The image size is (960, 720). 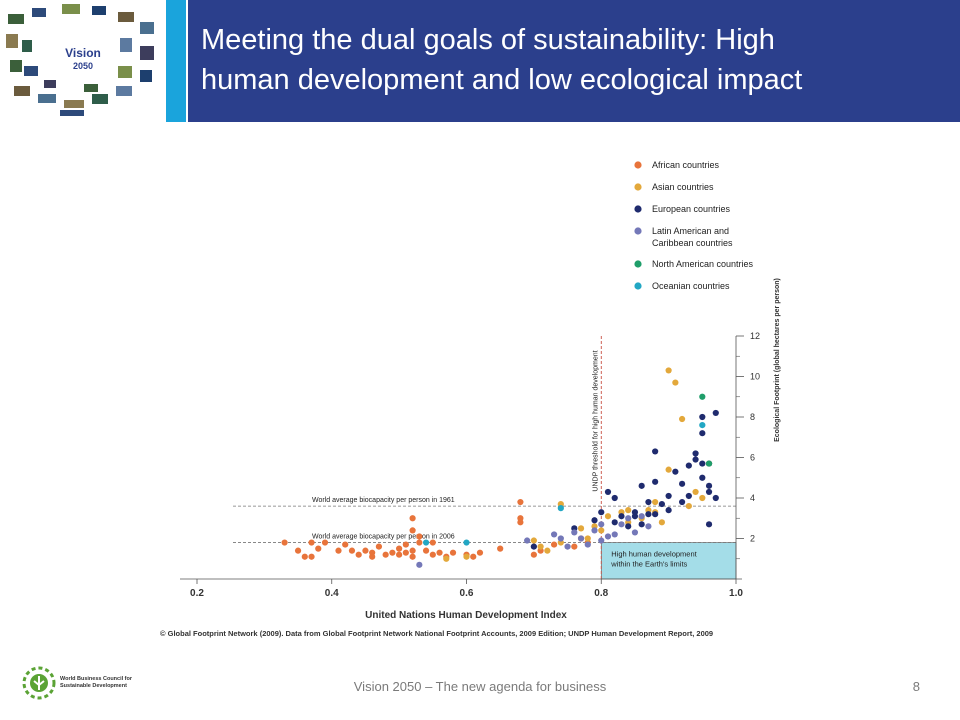 I want to click on y-tick-label: 6, so click(x=752, y=458).